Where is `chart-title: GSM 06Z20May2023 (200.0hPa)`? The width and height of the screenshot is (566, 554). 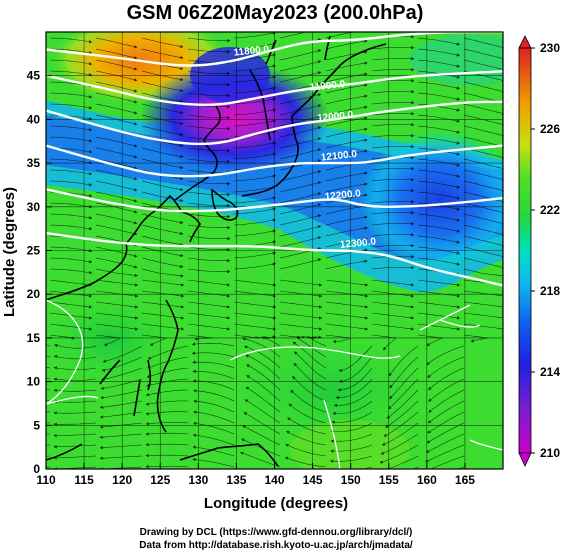
chart-title: GSM 06Z20May2023 (200.0hPa) is located at coordinates (275, 13).